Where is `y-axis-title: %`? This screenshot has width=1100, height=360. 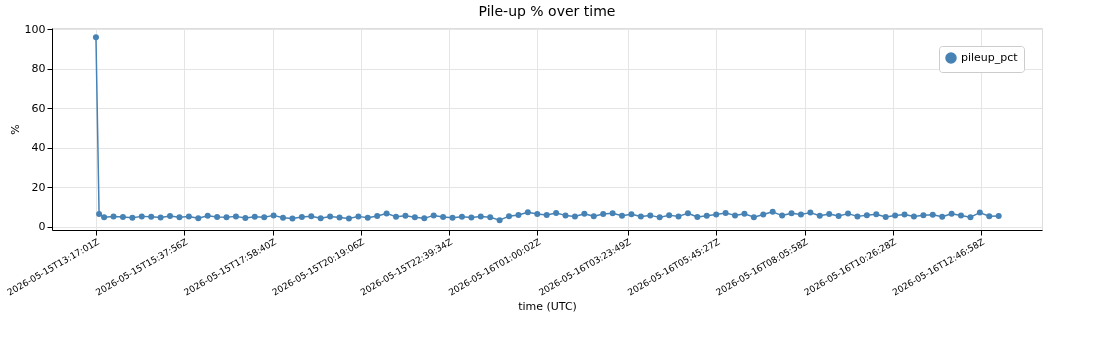
y-axis-title: % is located at coordinates (15, 129).